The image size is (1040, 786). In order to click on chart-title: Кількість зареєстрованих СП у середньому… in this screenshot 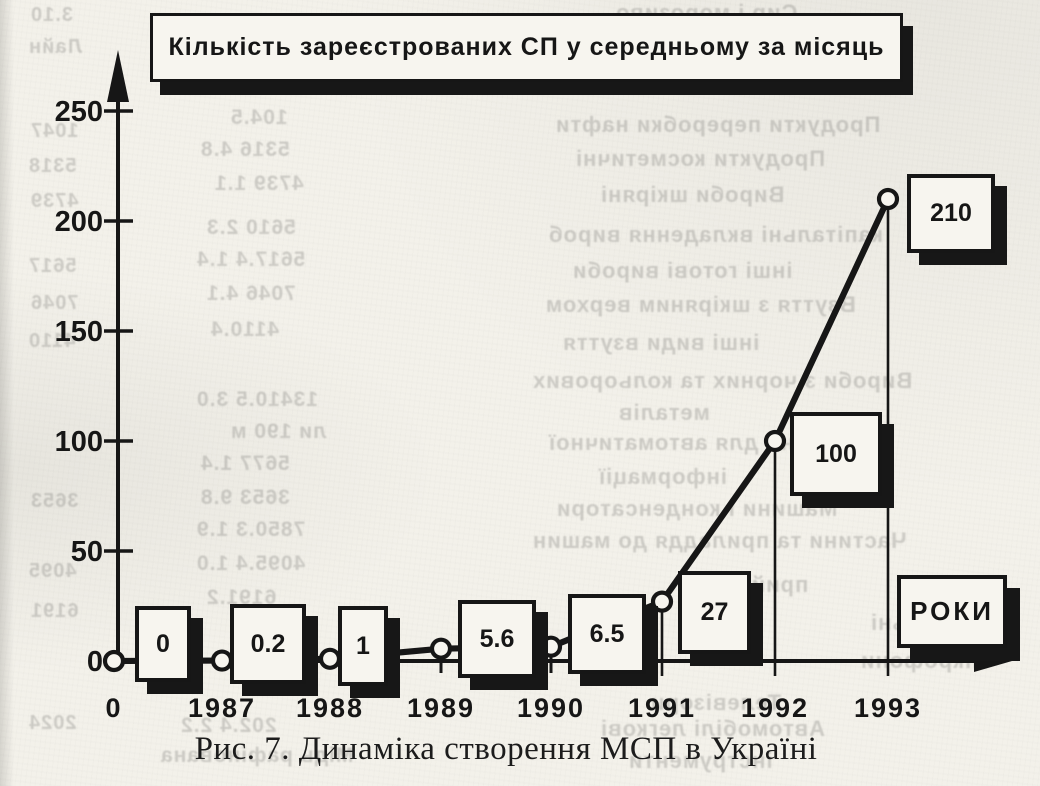, I will do `click(526, 47)`.